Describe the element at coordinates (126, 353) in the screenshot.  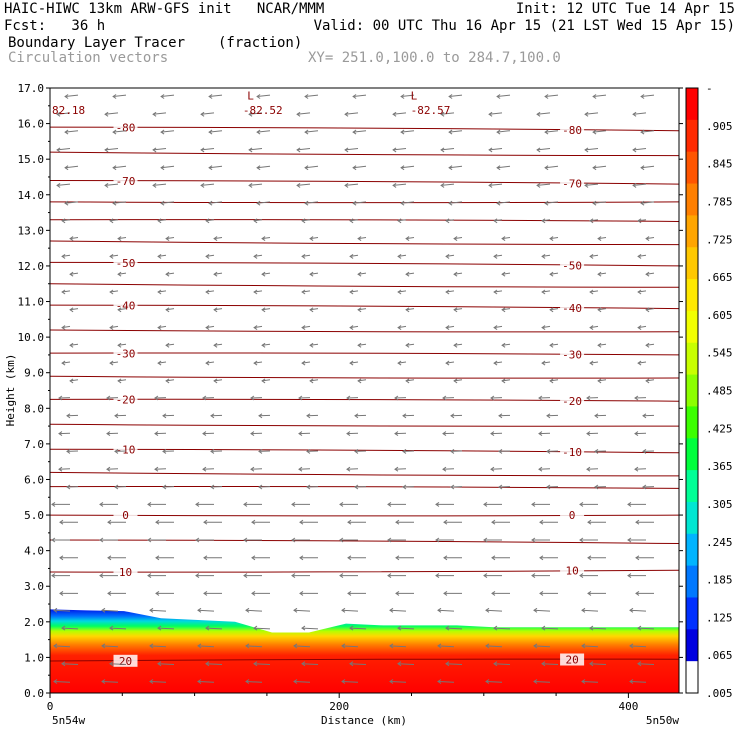
I see `contour-label: -30` at that location.